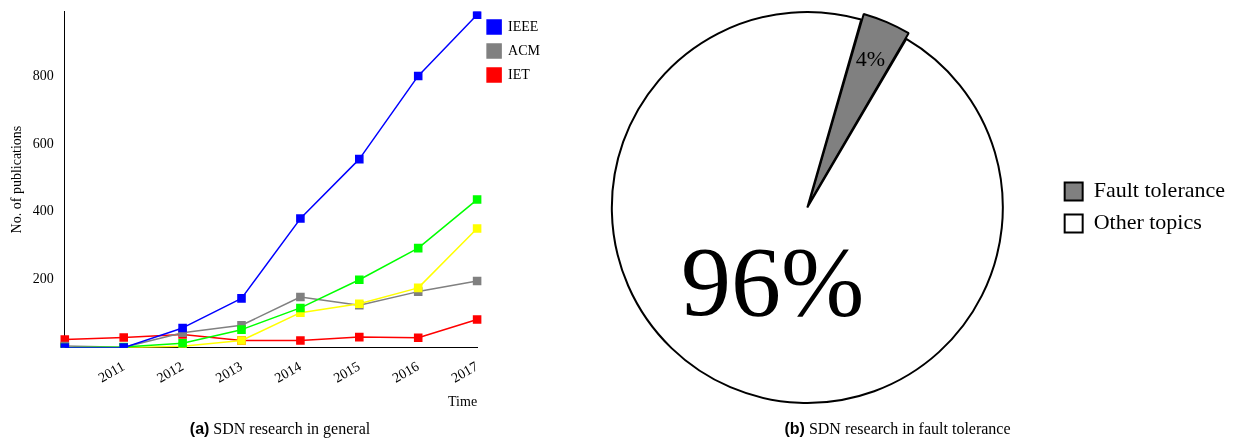  Describe the element at coordinates (463, 402) in the screenshot. I see `x-axis-title: Time` at that location.